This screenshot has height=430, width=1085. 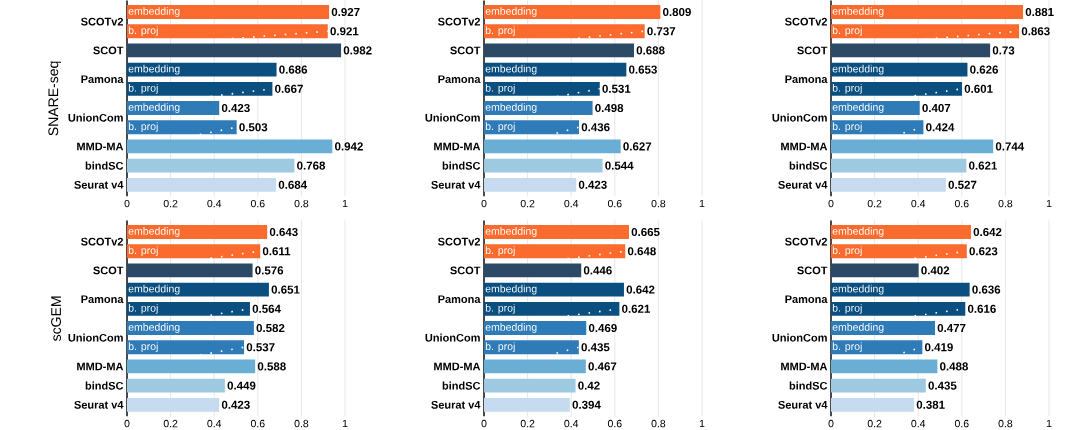 I want to click on data-label: 0.665, so click(x=645, y=232).